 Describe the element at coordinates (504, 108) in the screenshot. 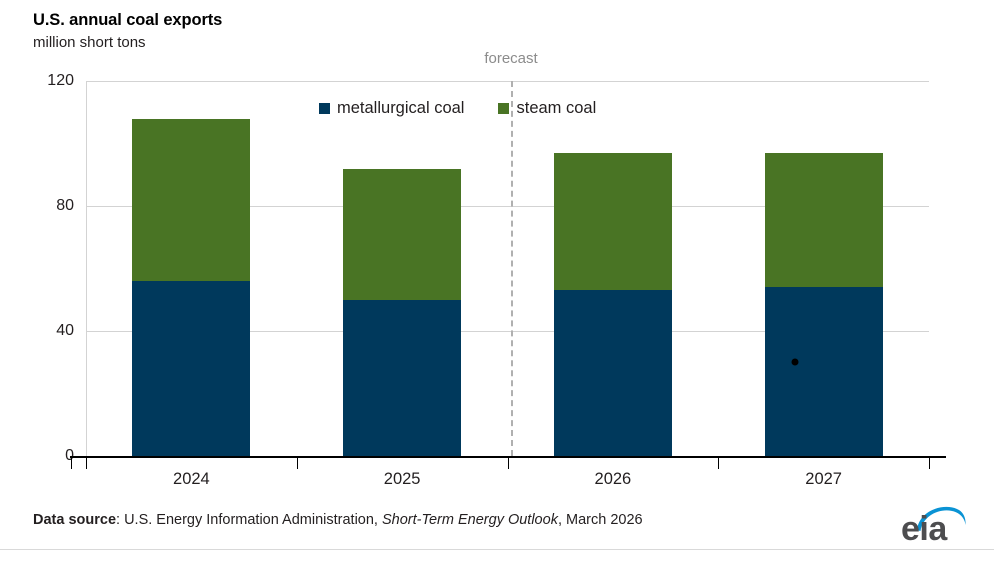

I see `legend-swatch-steam-coal` at that location.